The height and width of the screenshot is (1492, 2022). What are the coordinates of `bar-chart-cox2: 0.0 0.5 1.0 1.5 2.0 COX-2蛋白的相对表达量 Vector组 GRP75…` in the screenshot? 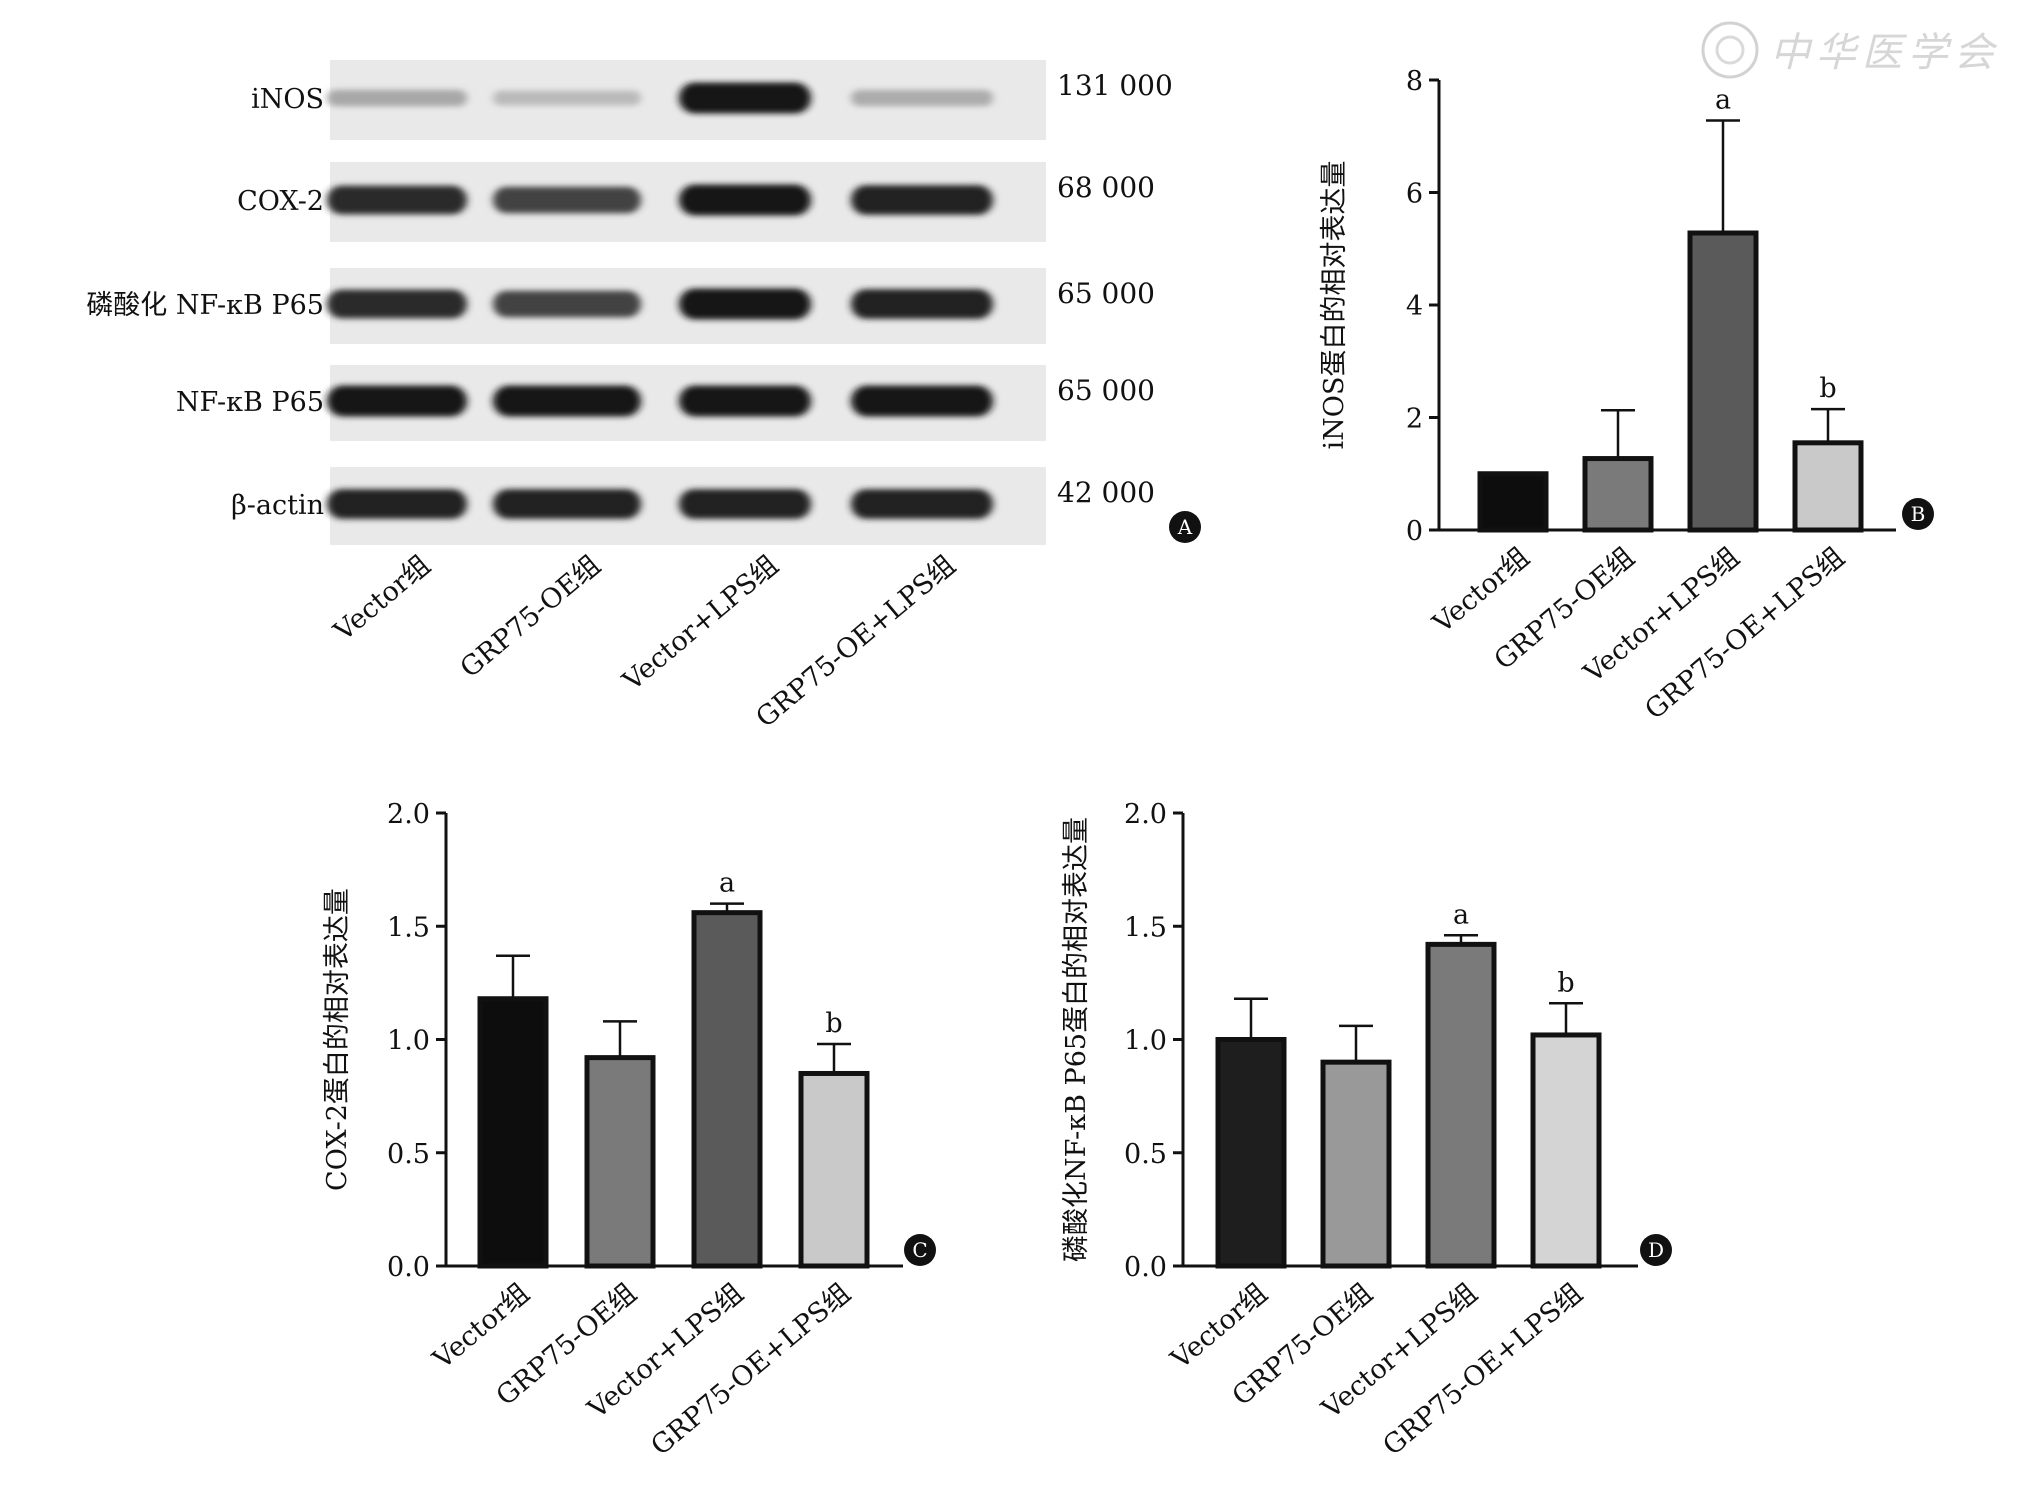 It's located at (629, 1130).